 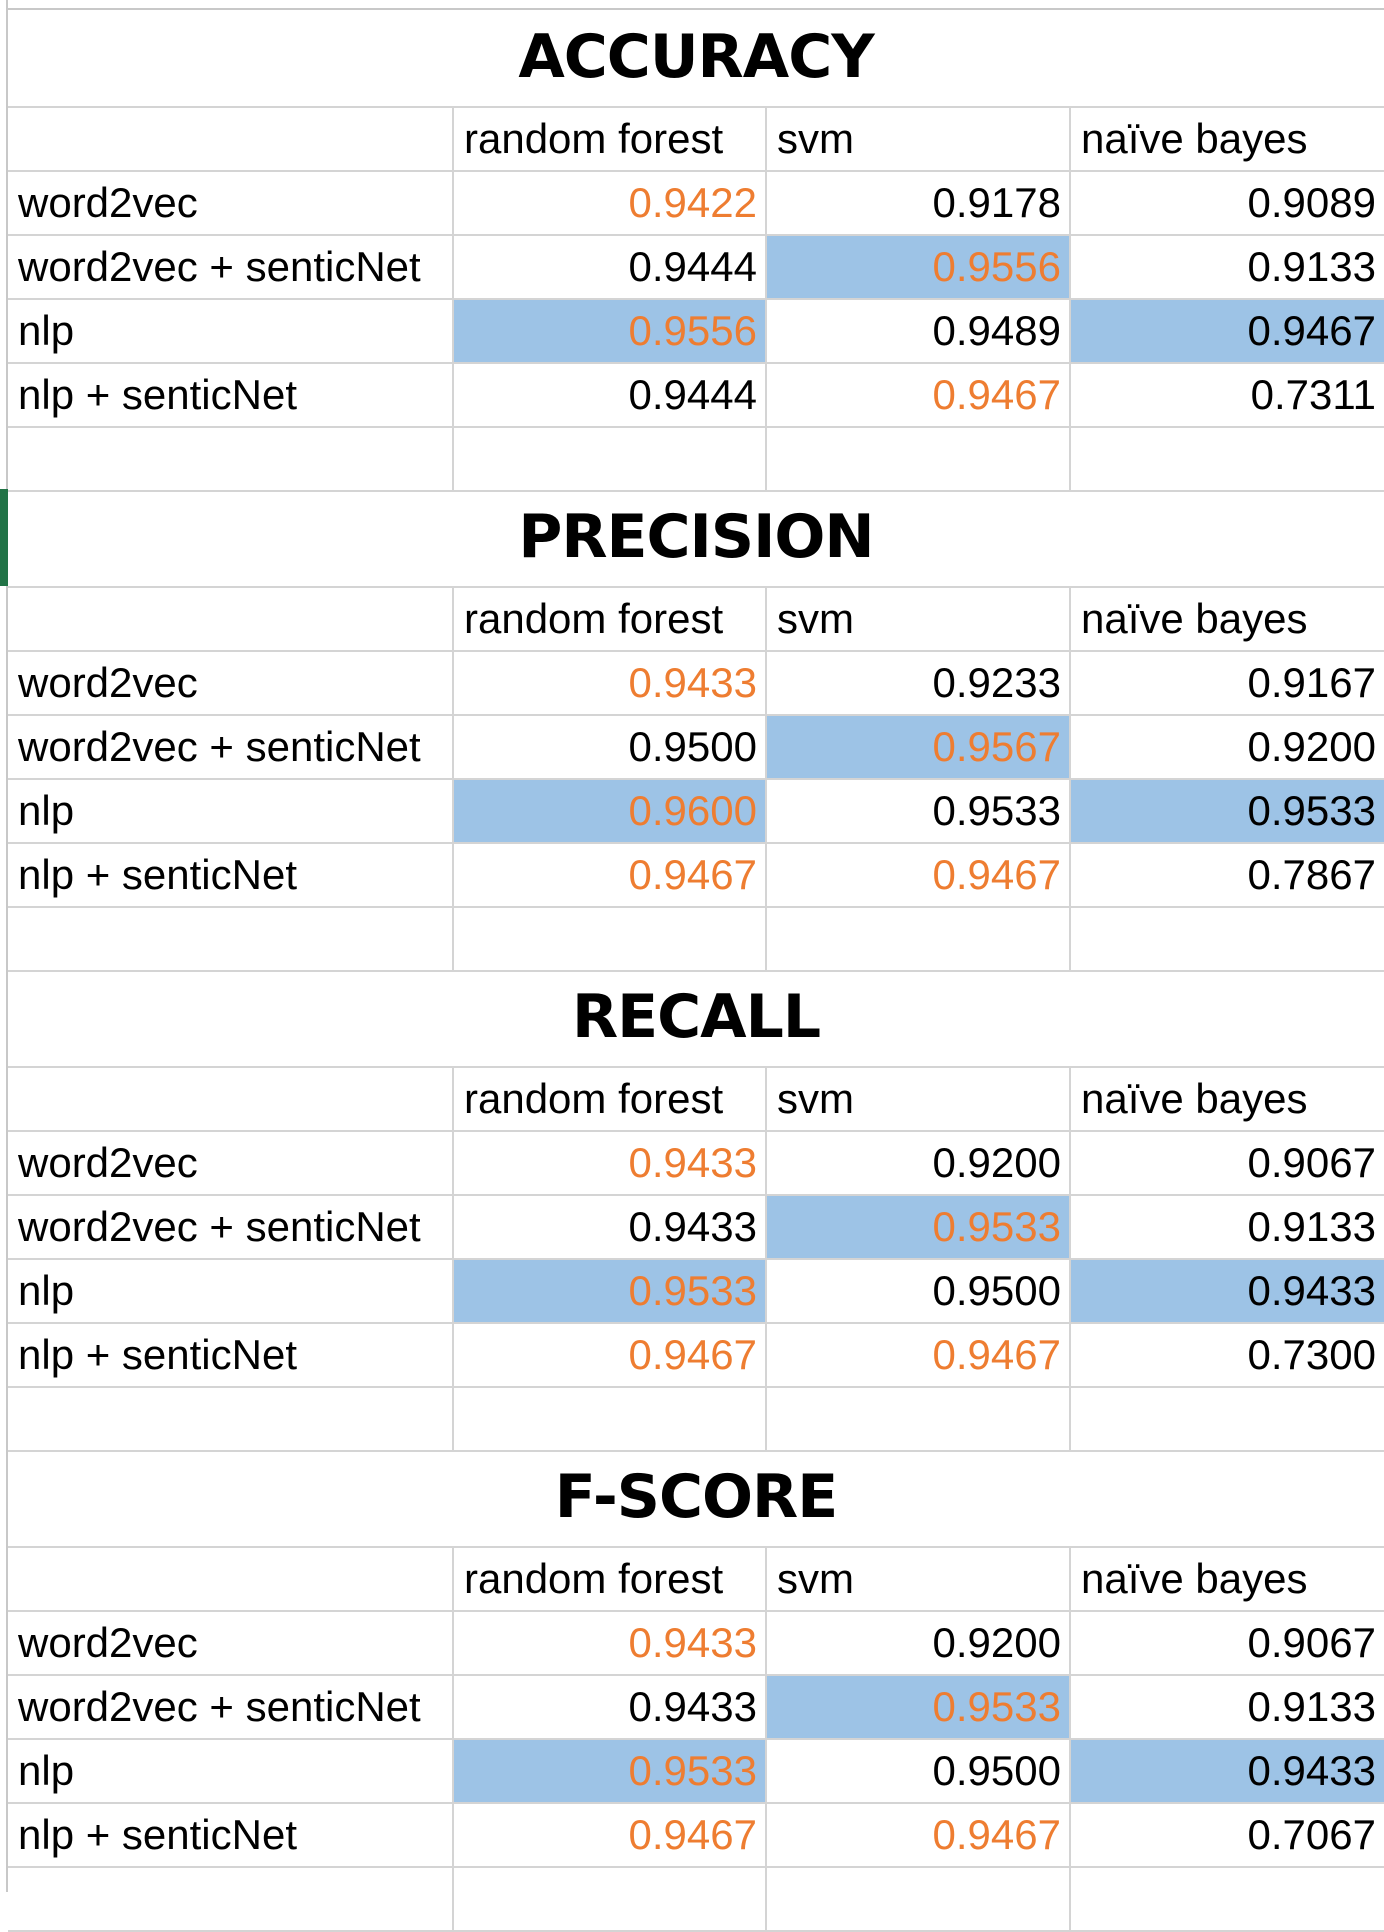 What do you see at coordinates (696, 1018) in the screenshot?
I see `table-title: RECALL` at bounding box center [696, 1018].